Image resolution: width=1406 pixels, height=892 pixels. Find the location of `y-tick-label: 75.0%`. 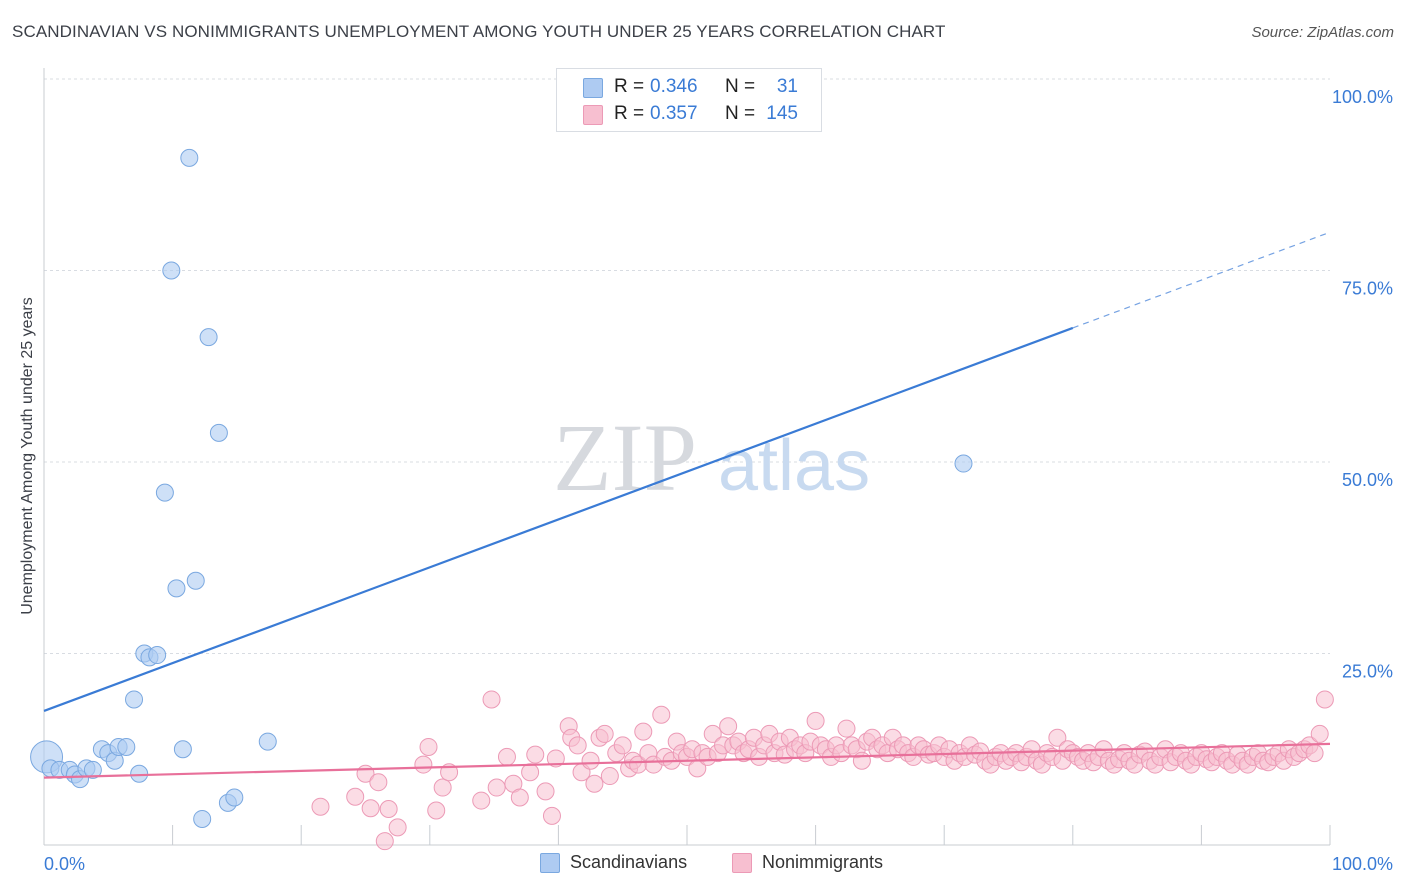

y-tick-label: 75.0% is located at coordinates (1367, 289).